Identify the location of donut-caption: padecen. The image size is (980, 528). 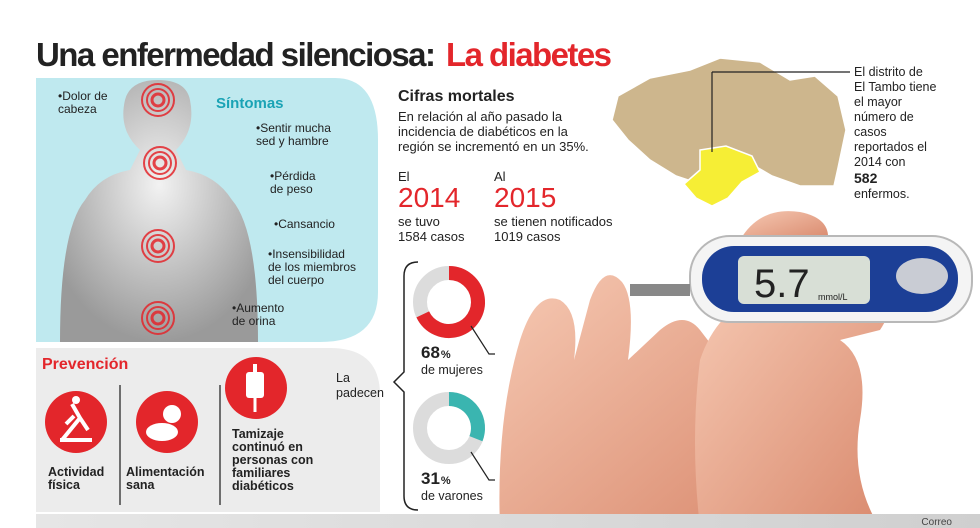
(360, 393).